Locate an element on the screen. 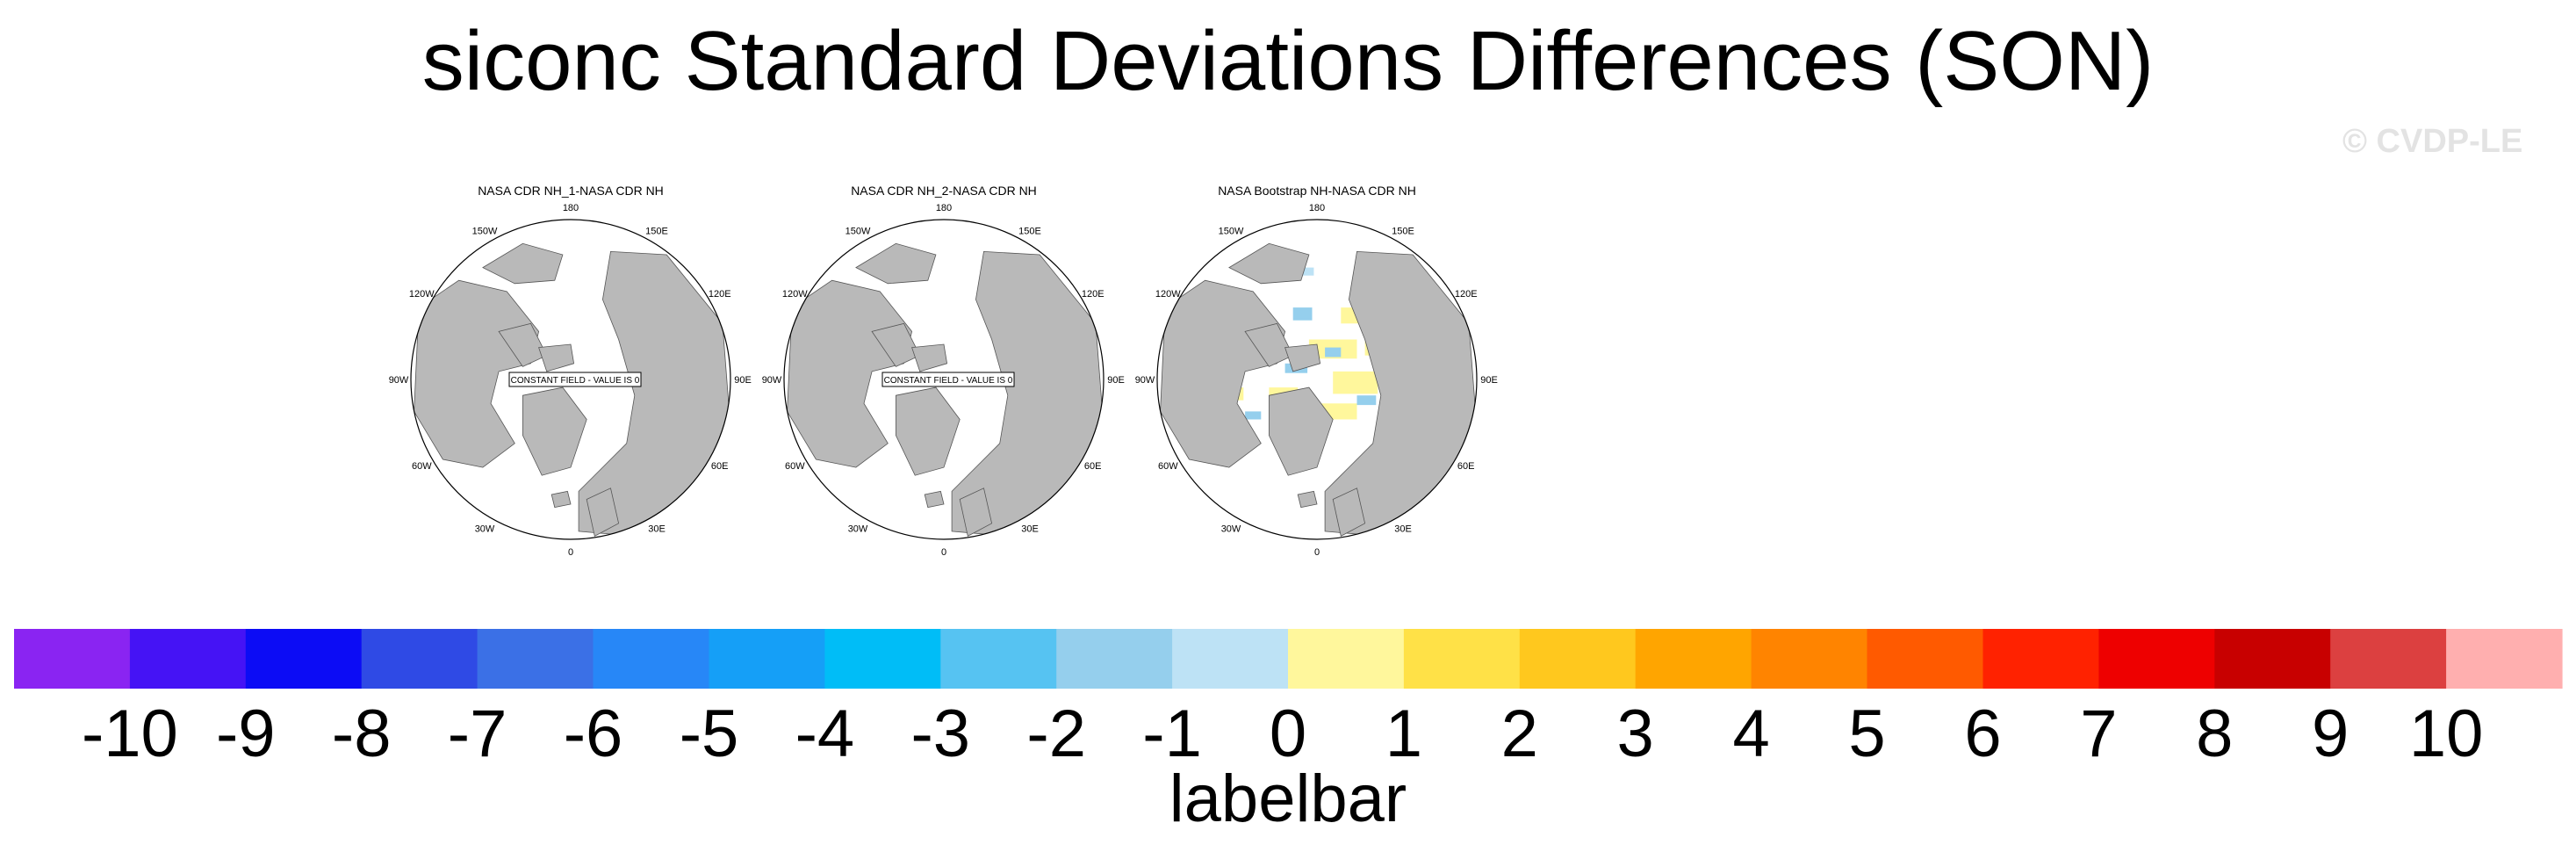 The image size is (2576, 852). colorbar-tick-label: -7 is located at coordinates (477, 734).